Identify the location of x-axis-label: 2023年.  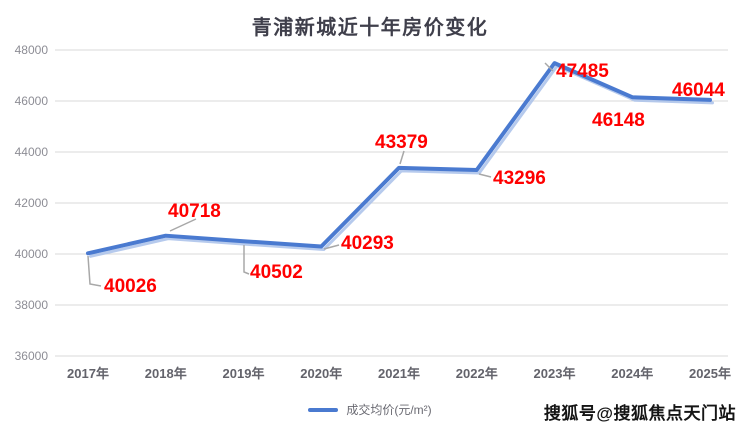
(555, 373).